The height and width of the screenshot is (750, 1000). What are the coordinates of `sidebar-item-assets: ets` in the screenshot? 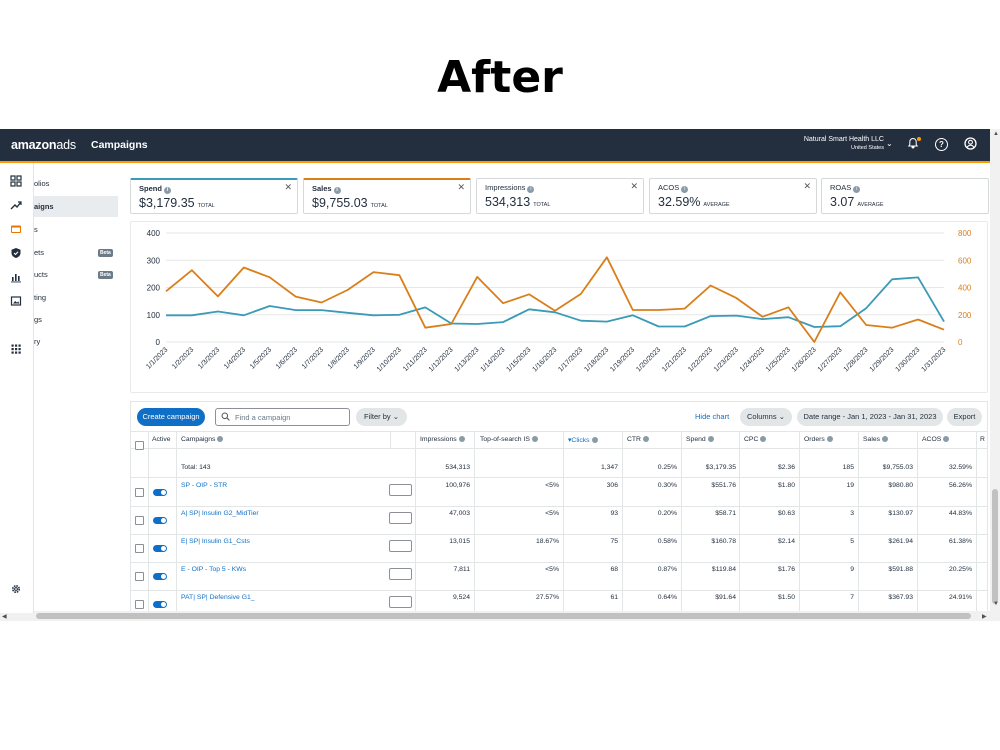 It's located at (39, 252).